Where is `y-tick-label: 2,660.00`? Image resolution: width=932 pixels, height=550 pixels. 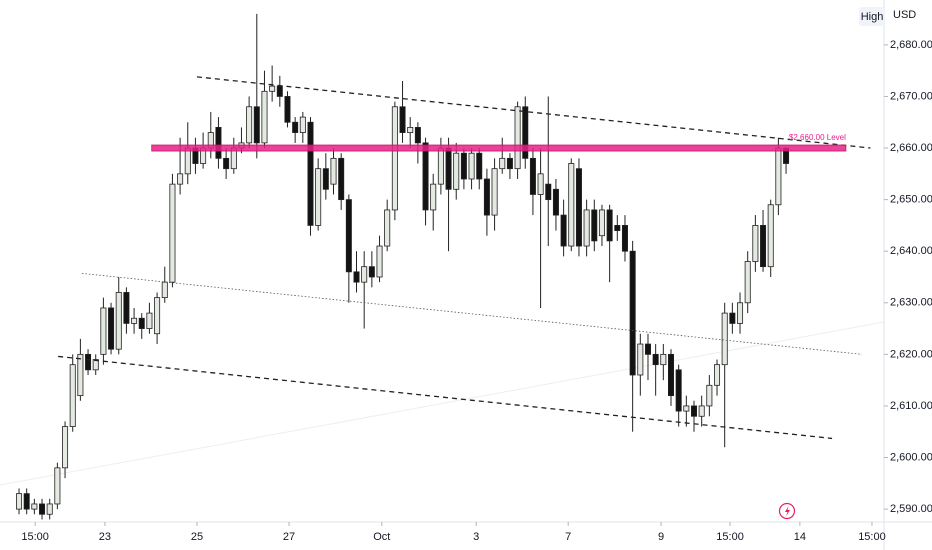 y-tick-label: 2,660.00 is located at coordinates (911, 148).